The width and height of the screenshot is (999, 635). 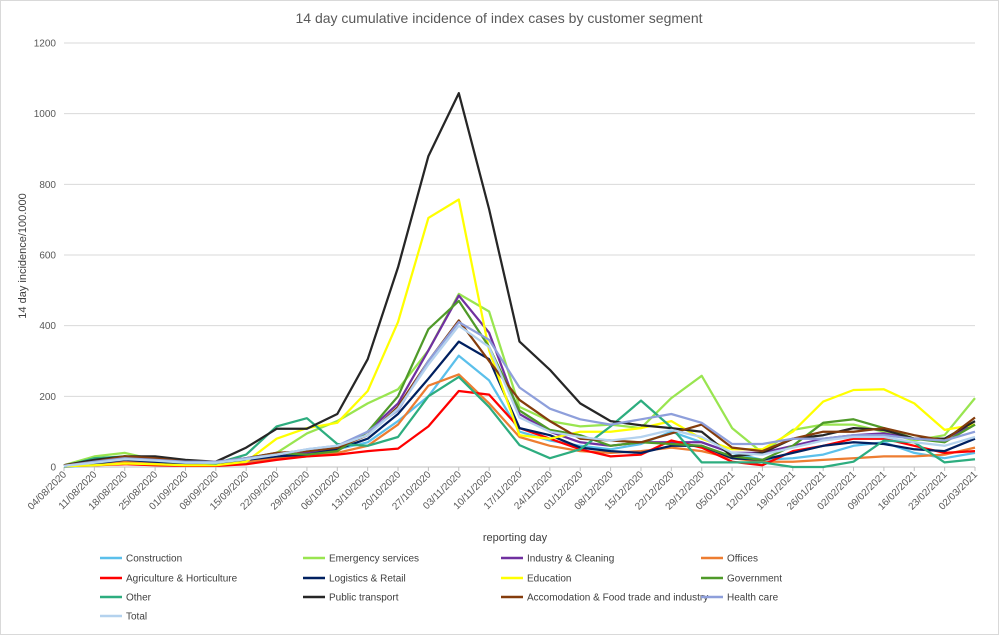 I want to click on legend-label: Accomodation & Food trade and industry, so click(x=617, y=598).